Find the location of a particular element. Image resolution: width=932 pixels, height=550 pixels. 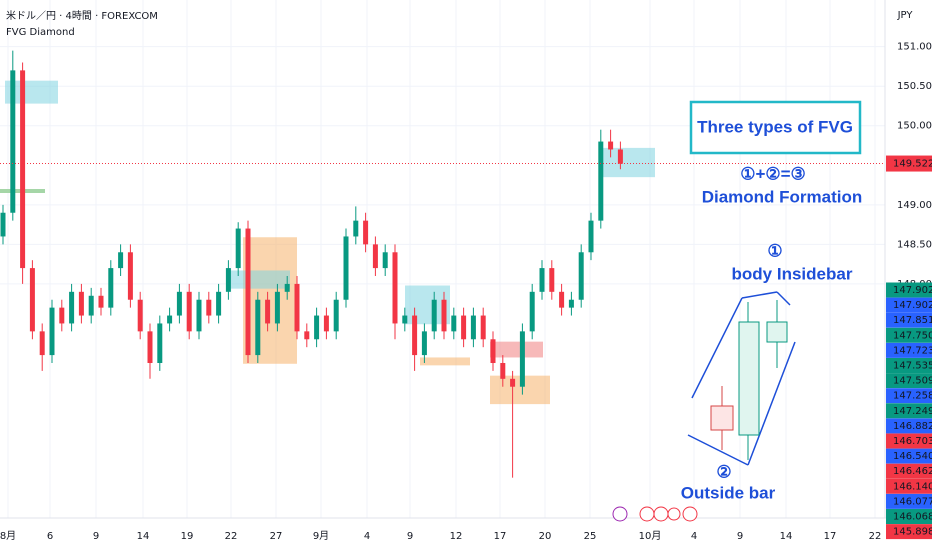

x-tick-label: 19 is located at coordinates (187, 536).